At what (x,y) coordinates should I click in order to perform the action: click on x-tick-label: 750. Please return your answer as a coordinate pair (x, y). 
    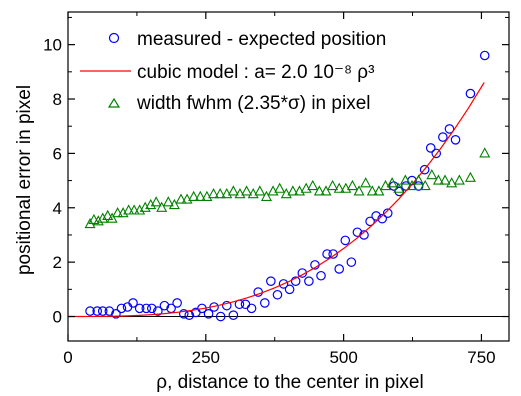
    Looking at the image, I should click on (481, 357).